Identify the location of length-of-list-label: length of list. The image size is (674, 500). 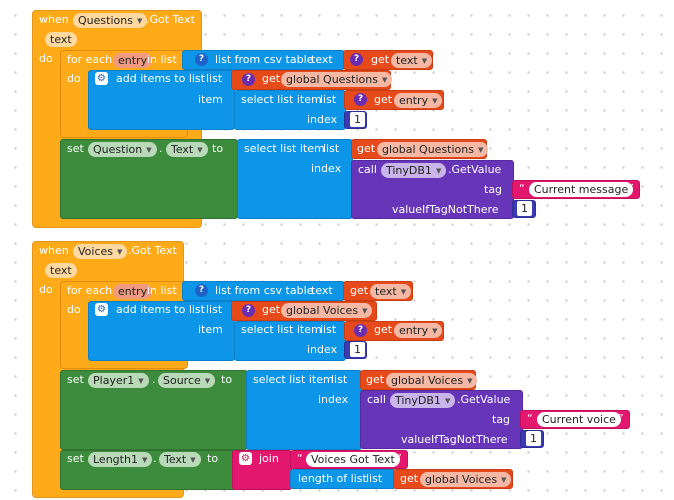
(332, 478).